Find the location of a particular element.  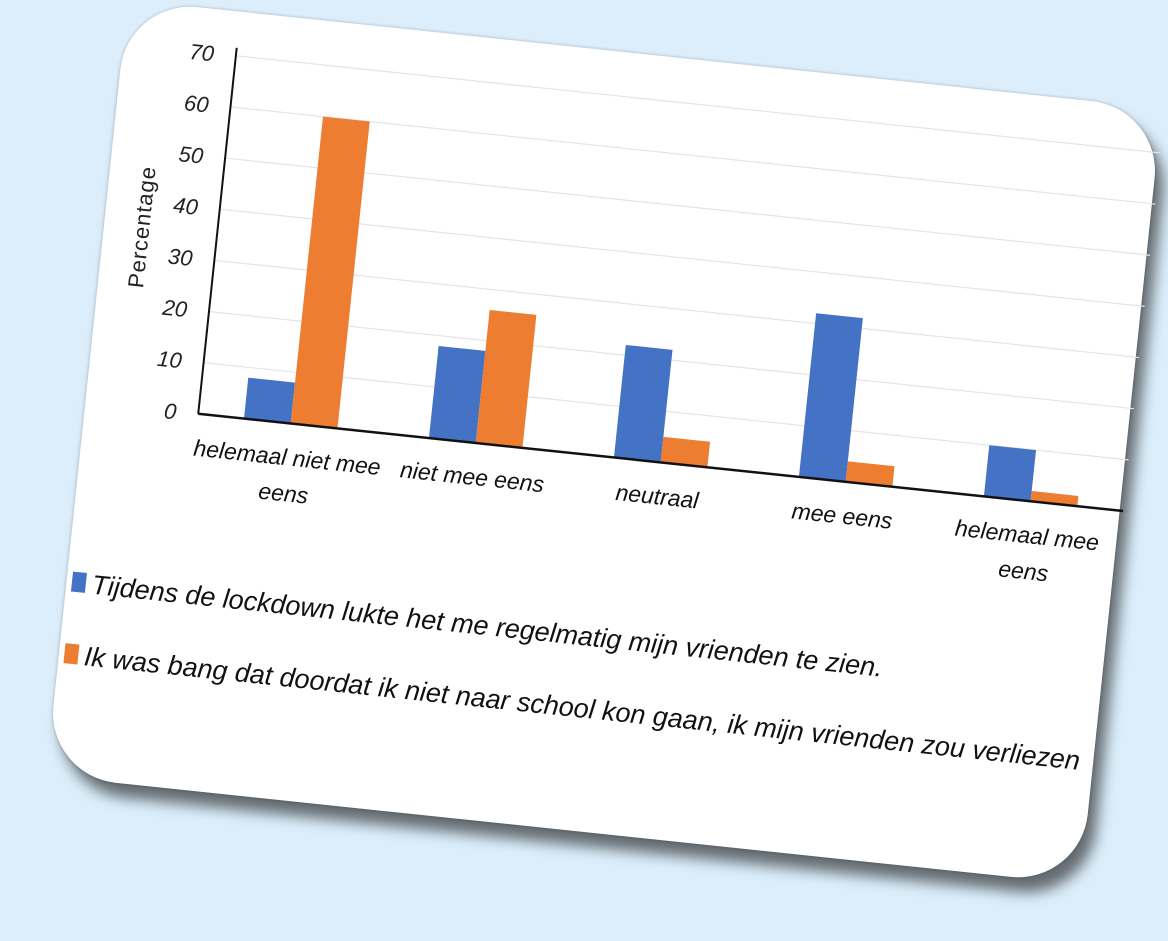

y-tick-label: 10 is located at coordinates (170, 360).